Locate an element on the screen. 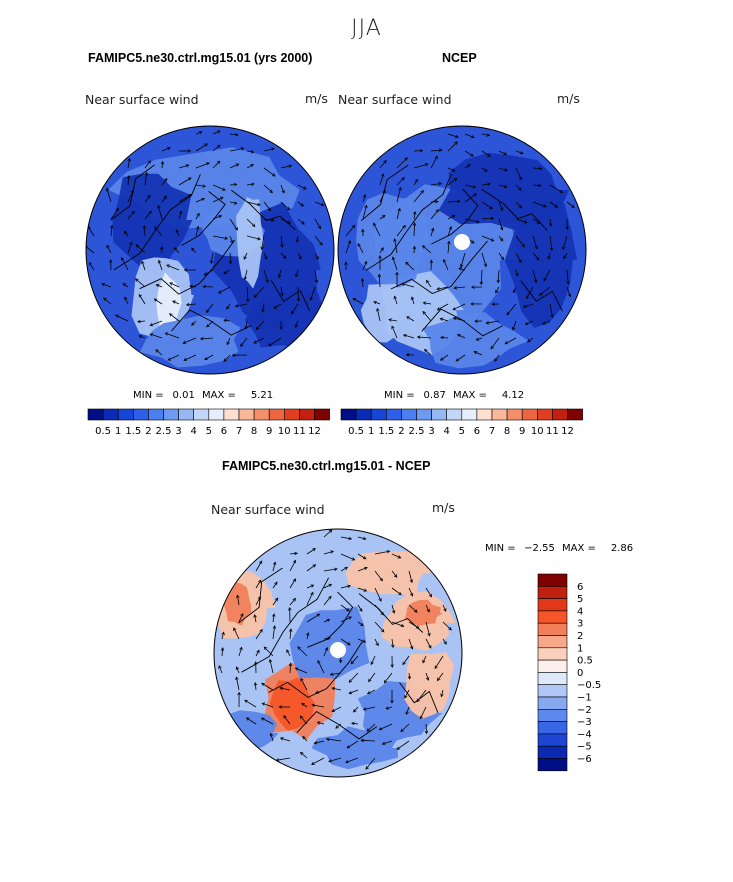 The width and height of the screenshot is (733, 882). colorbar-ncep-tick-label: 12 is located at coordinates (567, 431).